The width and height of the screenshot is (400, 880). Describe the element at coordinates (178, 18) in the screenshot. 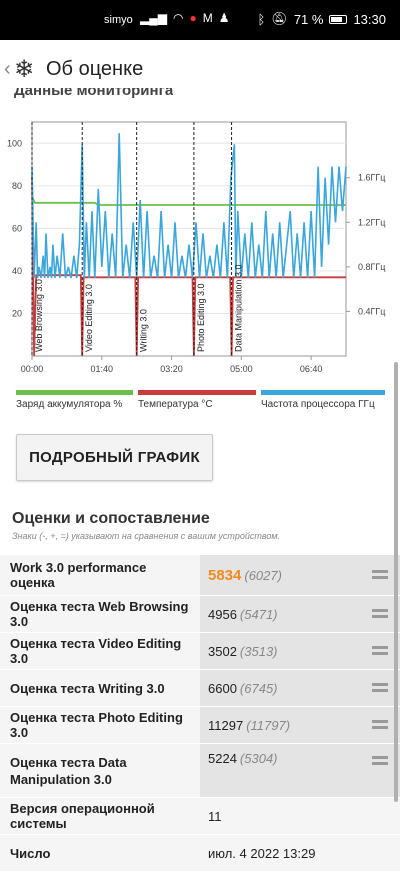

I see `wifi-icon: ◠` at that location.